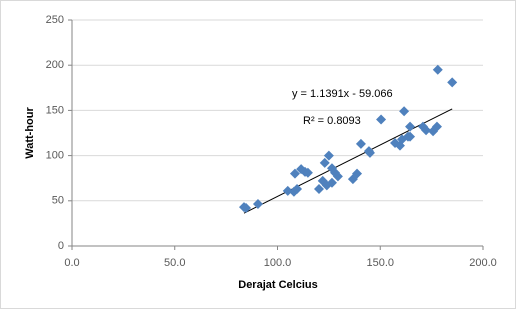 This screenshot has height=309, width=516. Describe the element at coordinates (30, 133) in the screenshot. I see `y-axis-title: Watt-hour` at that location.